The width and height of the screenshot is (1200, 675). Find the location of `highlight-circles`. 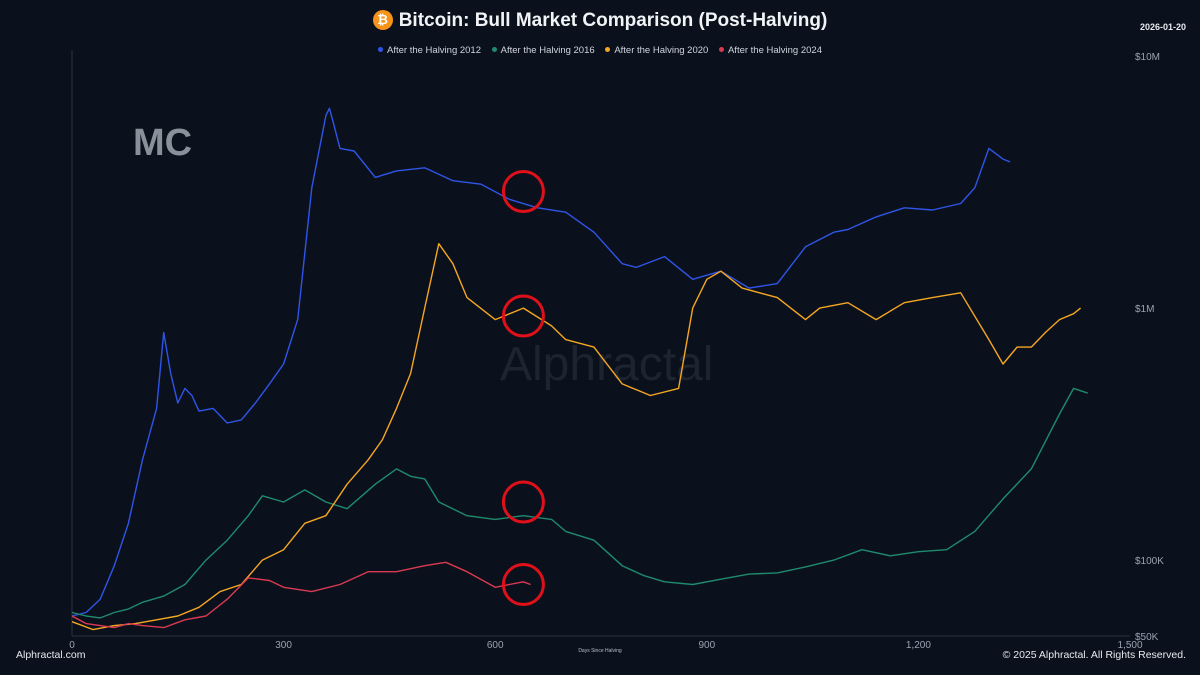

highlight-circles is located at coordinates (523, 388).